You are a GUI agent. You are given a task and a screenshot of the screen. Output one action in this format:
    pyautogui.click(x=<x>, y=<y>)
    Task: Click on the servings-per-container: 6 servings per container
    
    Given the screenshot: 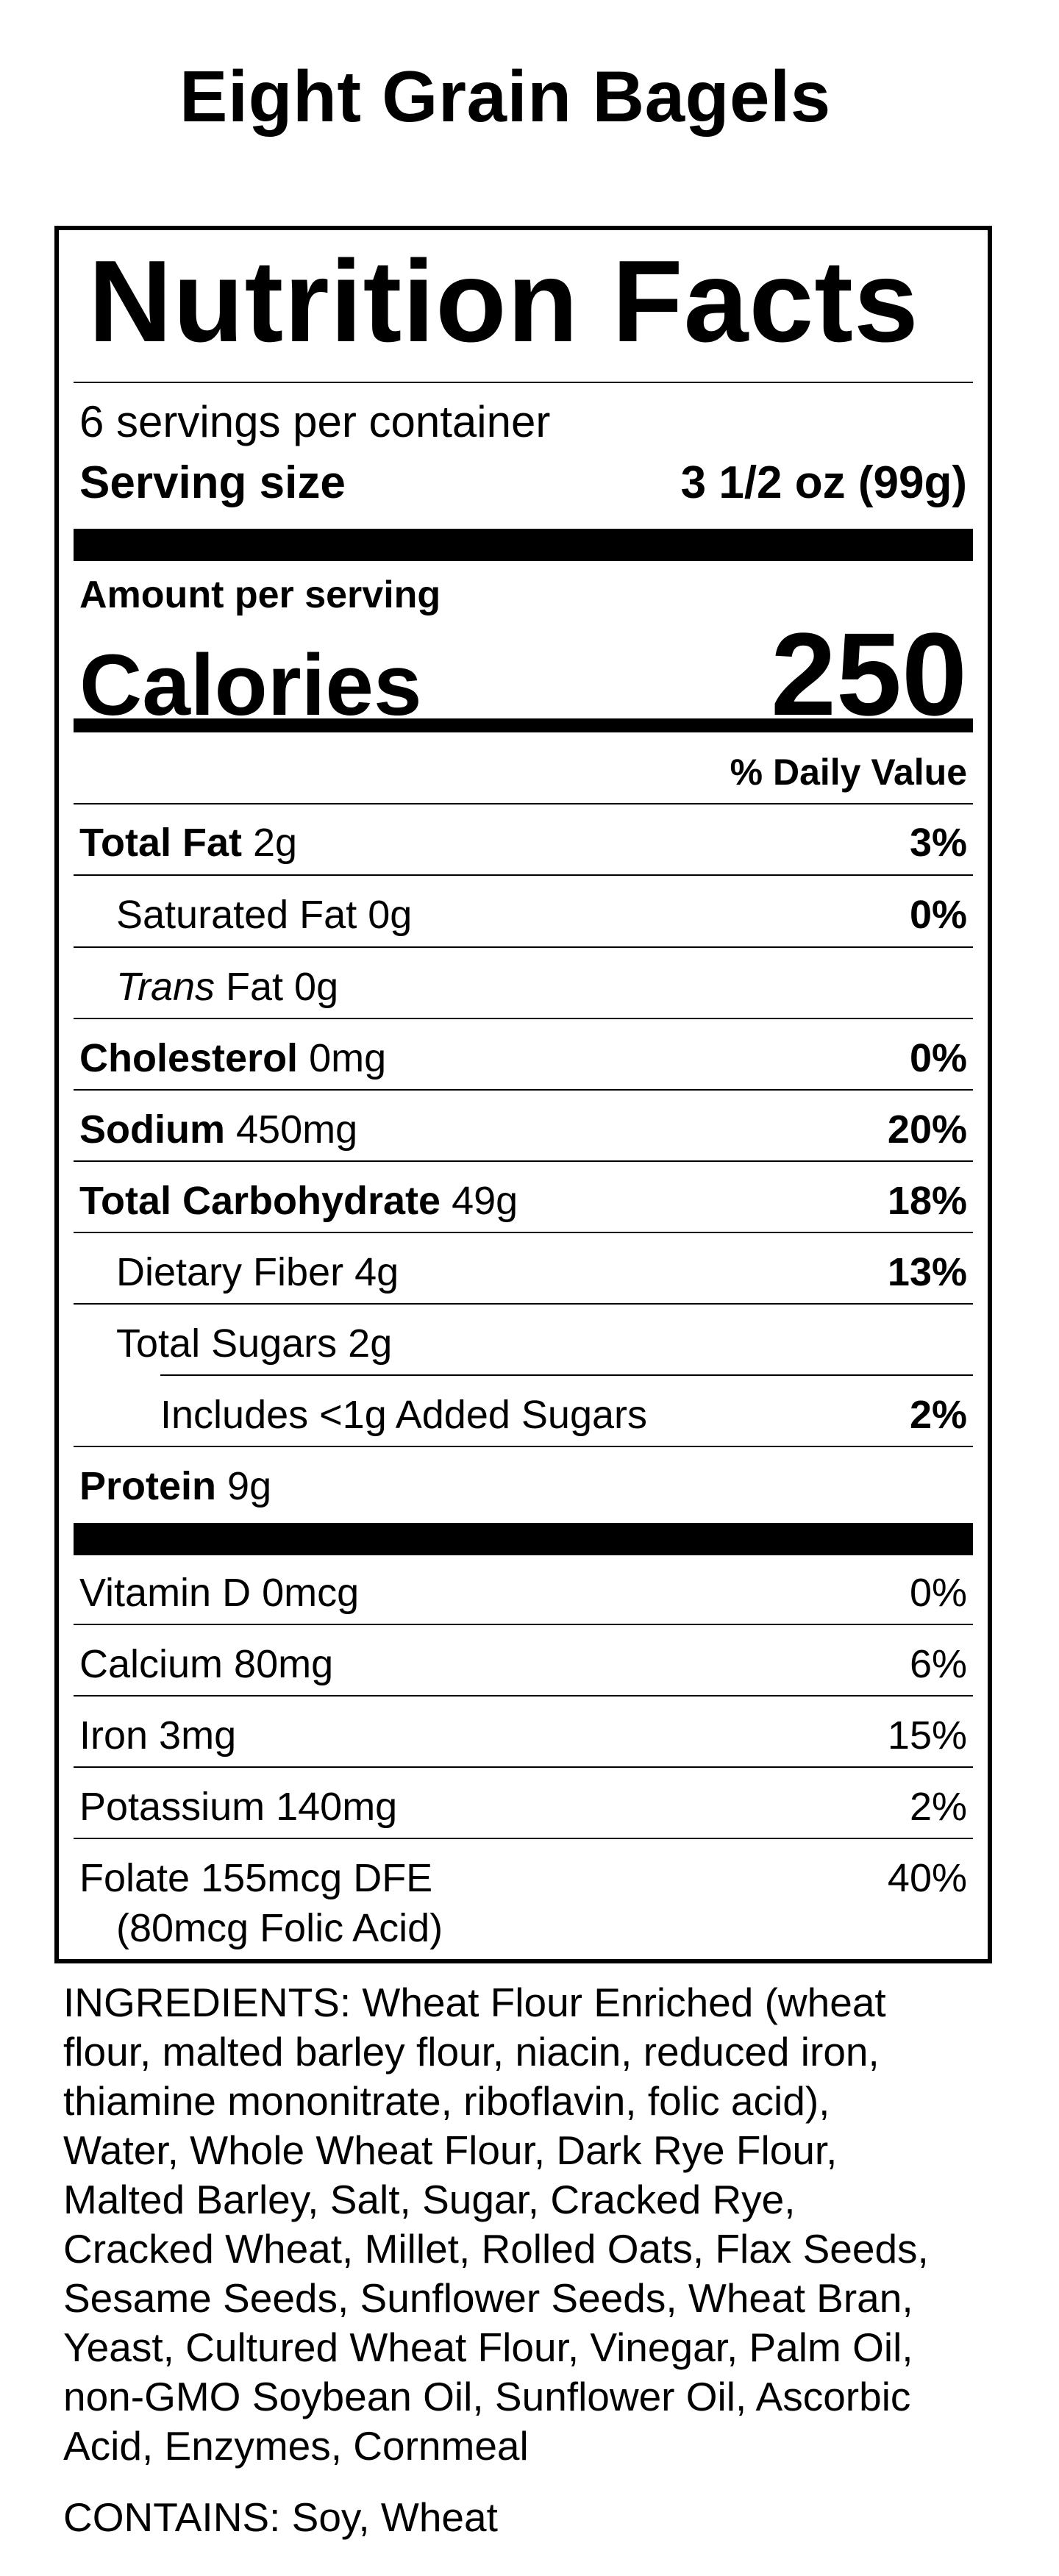 What is the action you would take?
    pyautogui.click(x=315, y=421)
    